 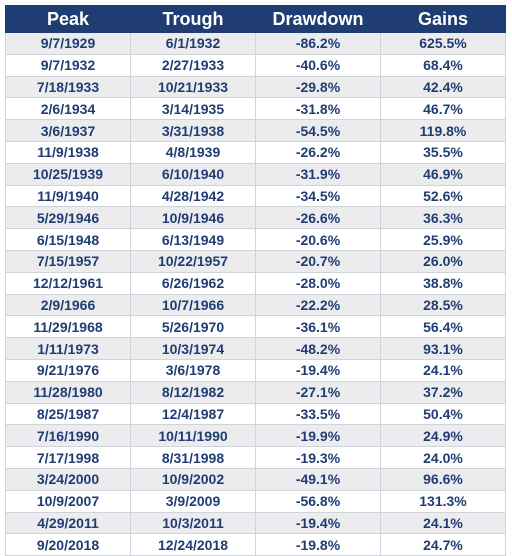 What do you see at coordinates (193, 370) in the screenshot?
I see `trough-cell: 3/6/1978` at bounding box center [193, 370].